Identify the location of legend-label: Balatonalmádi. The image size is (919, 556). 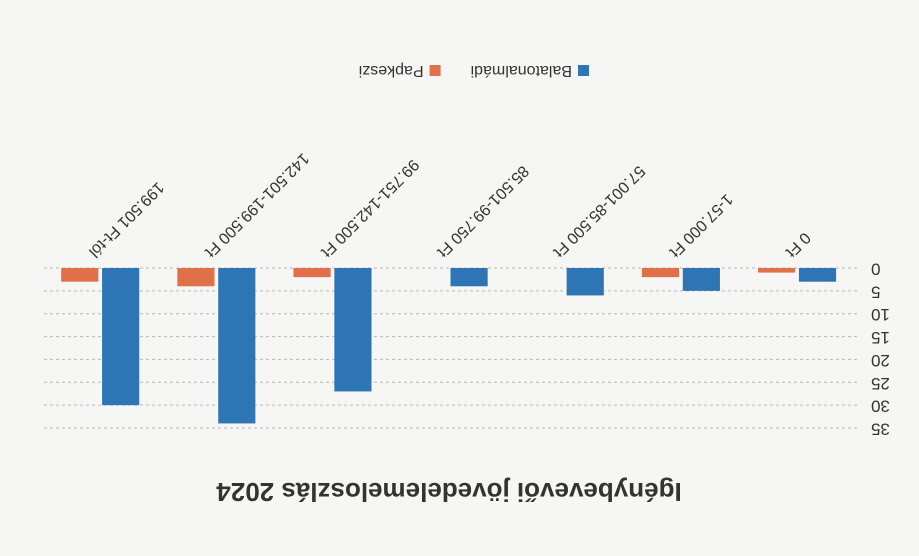
(521, 70).